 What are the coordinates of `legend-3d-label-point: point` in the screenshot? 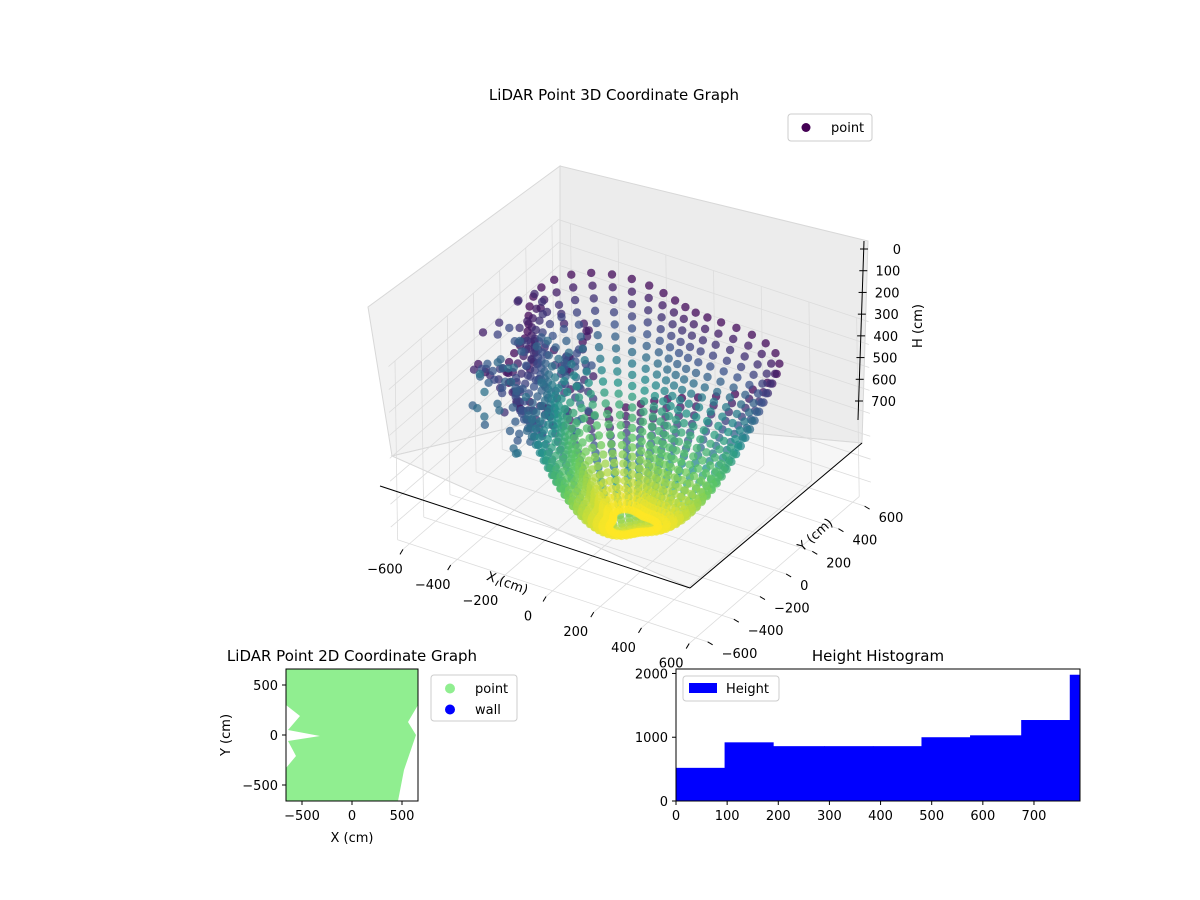 It's located at (847, 128).